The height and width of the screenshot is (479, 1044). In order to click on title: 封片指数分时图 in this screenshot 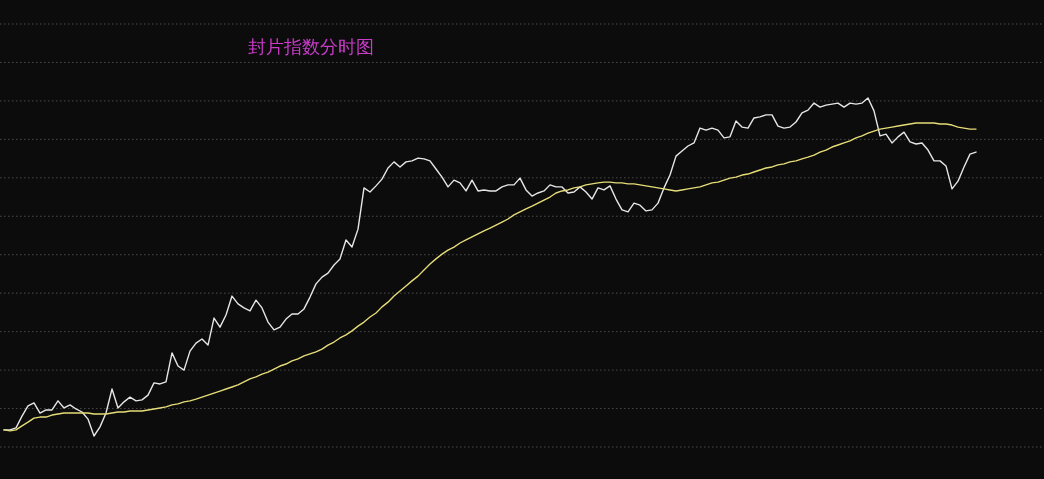, I will do `click(311, 47)`.